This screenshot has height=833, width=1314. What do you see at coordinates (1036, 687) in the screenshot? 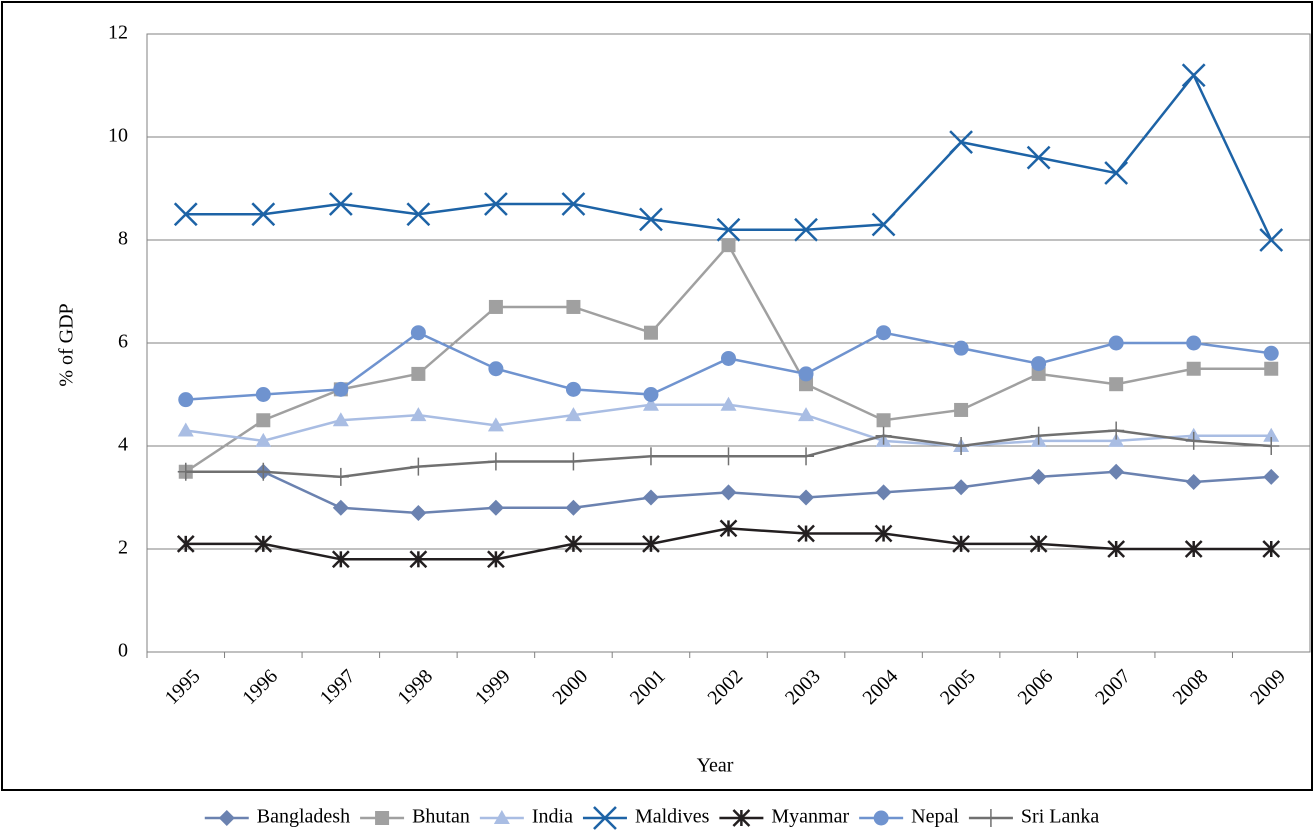
I see `x-tick-label: 2006` at bounding box center [1036, 687].